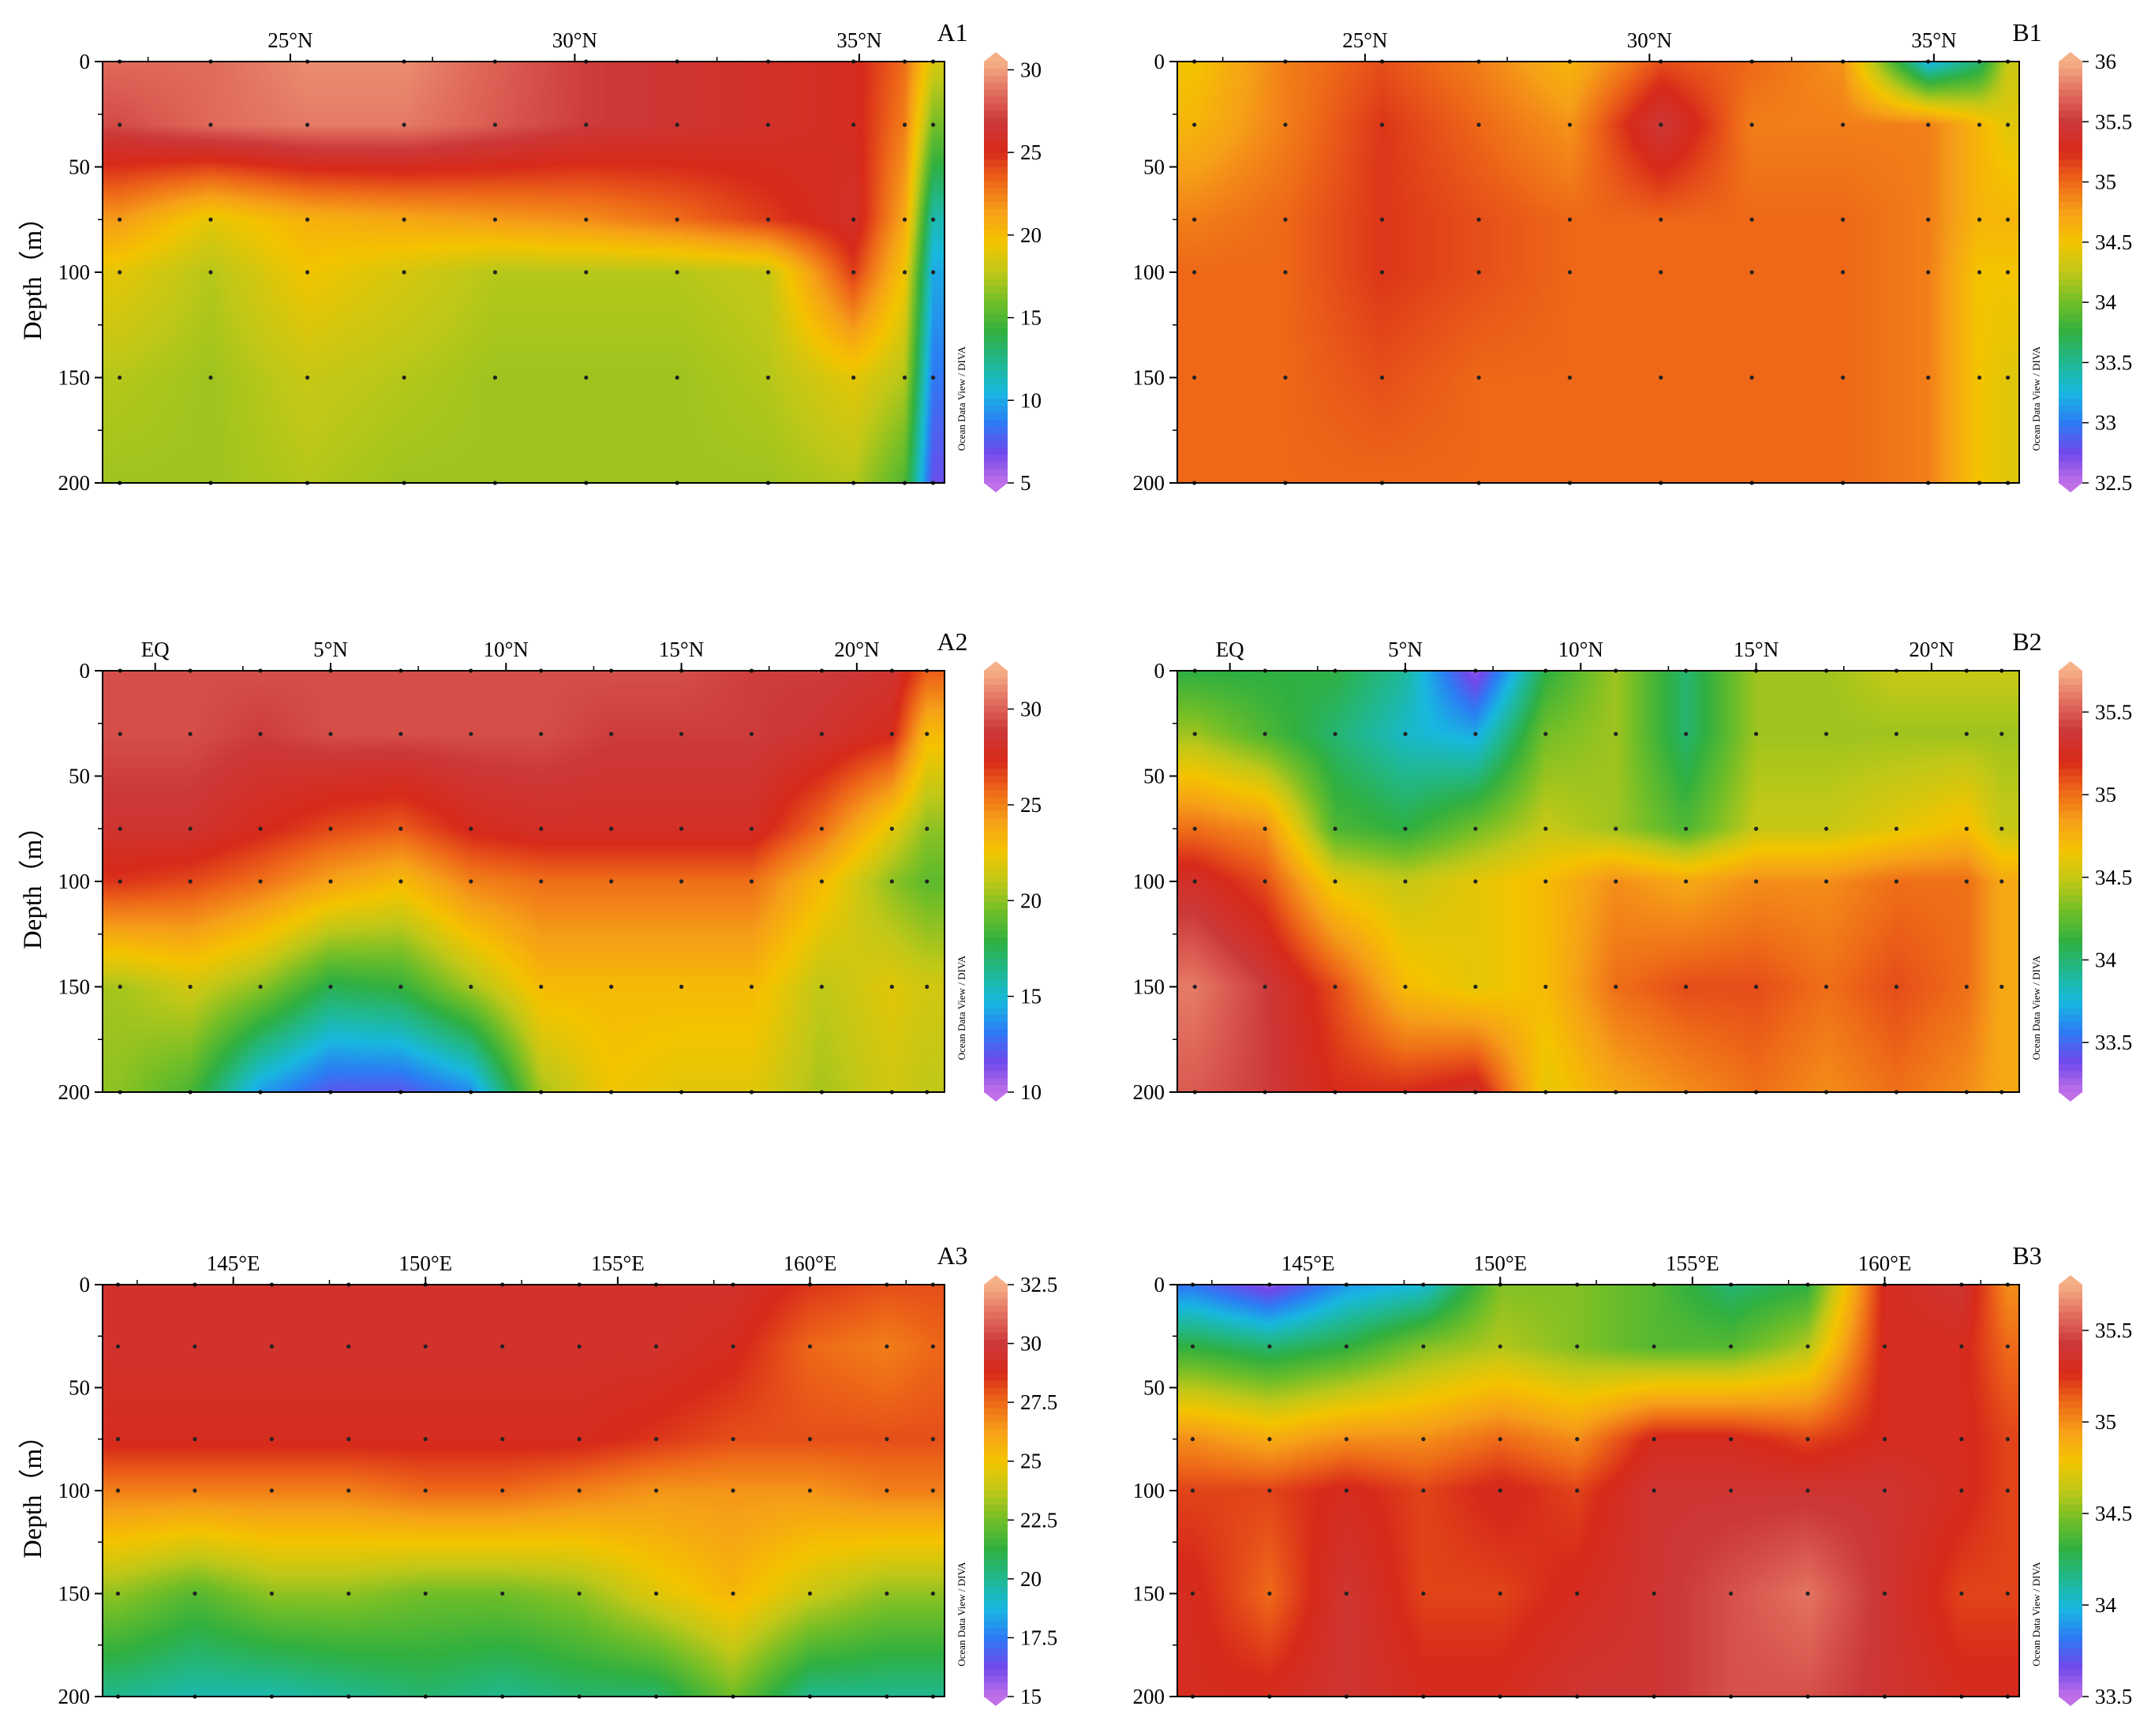 This screenshot has width=2151, height=1736. What do you see at coordinates (33, 881) in the screenshot?
I see `y-axis-title: Depth（m）` at bounding box center [33, 881].